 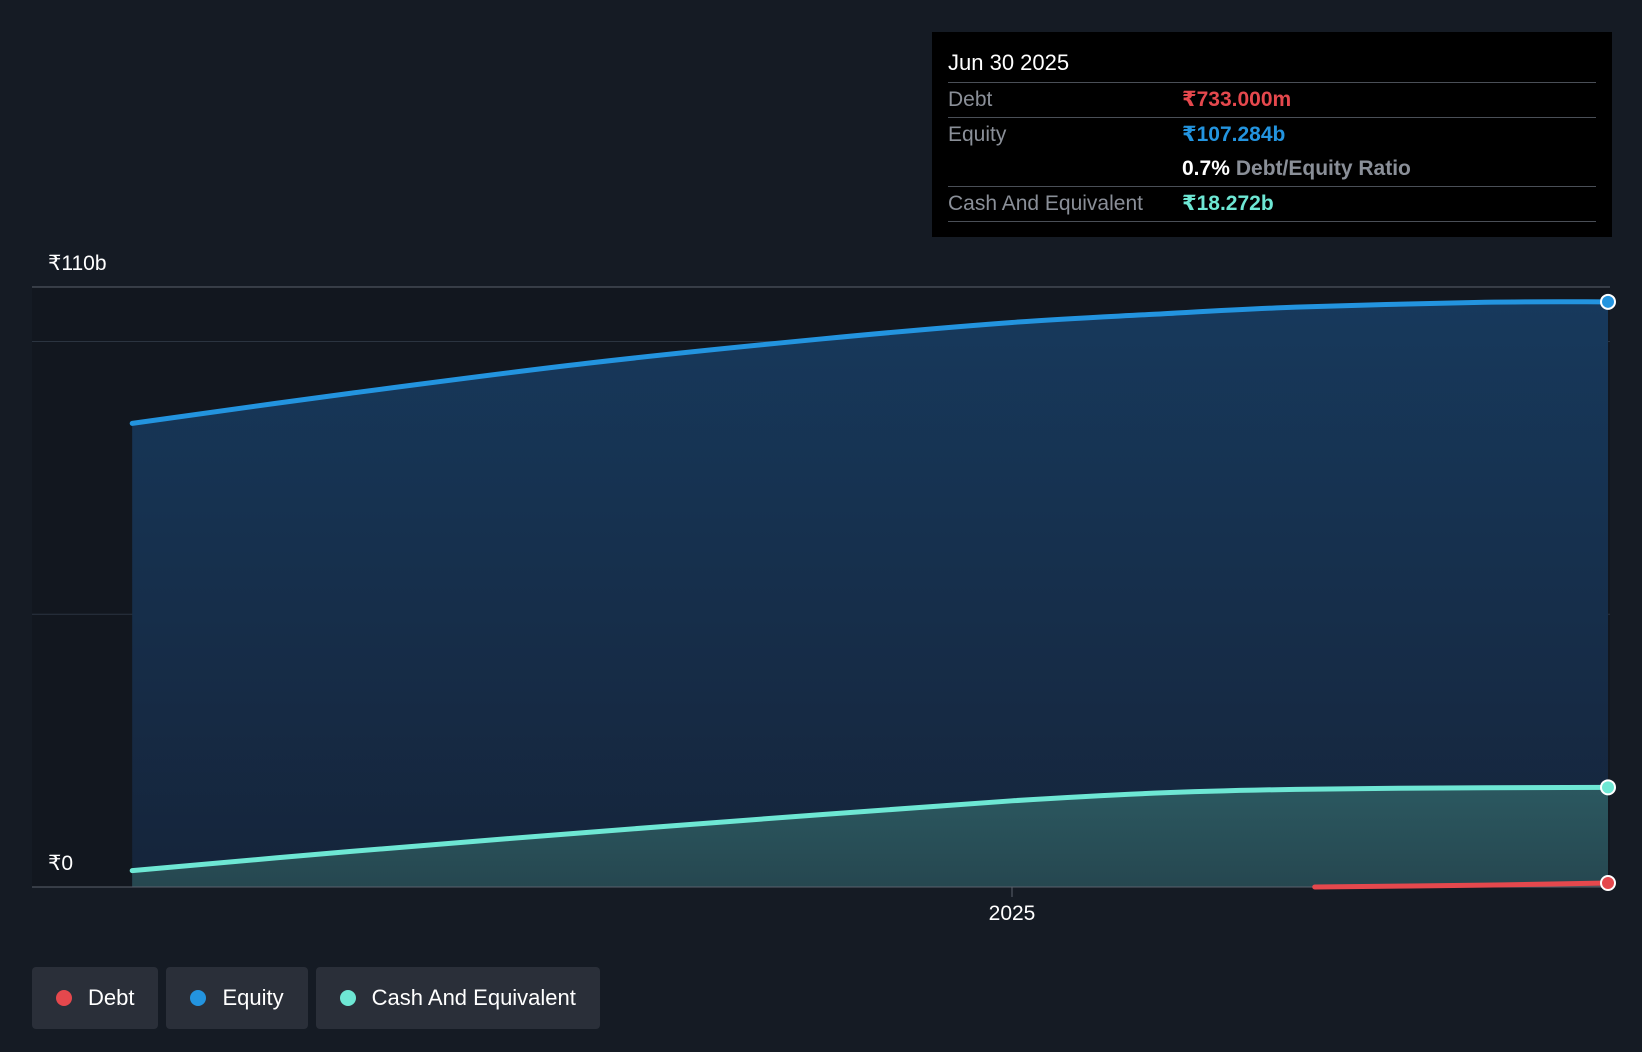 I want to click on tooltip-equity-label: Equity, so click(x=977, y=134).